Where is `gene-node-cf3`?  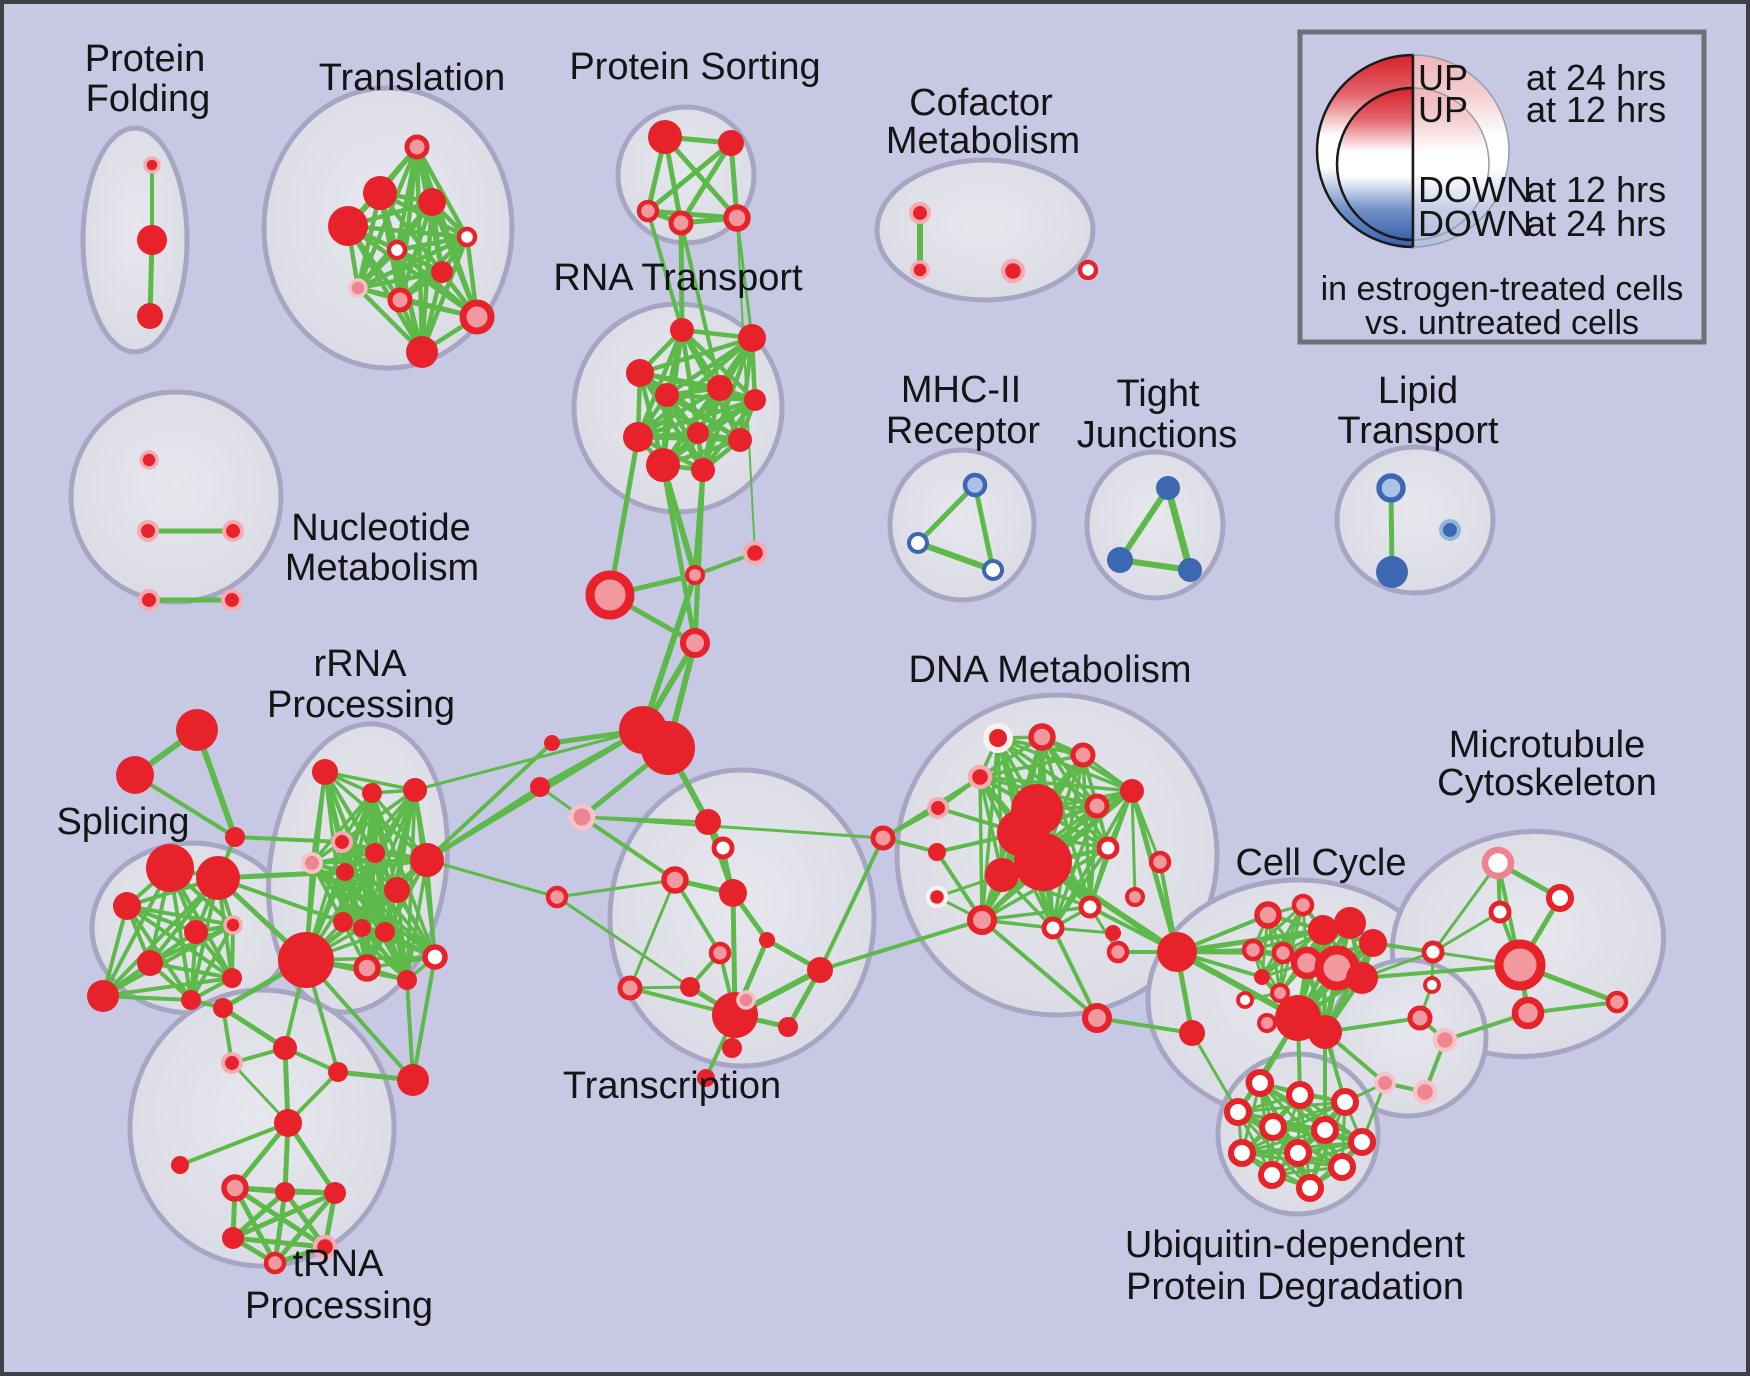
gene-node-cf3 is located at coordinates (1013, 271).